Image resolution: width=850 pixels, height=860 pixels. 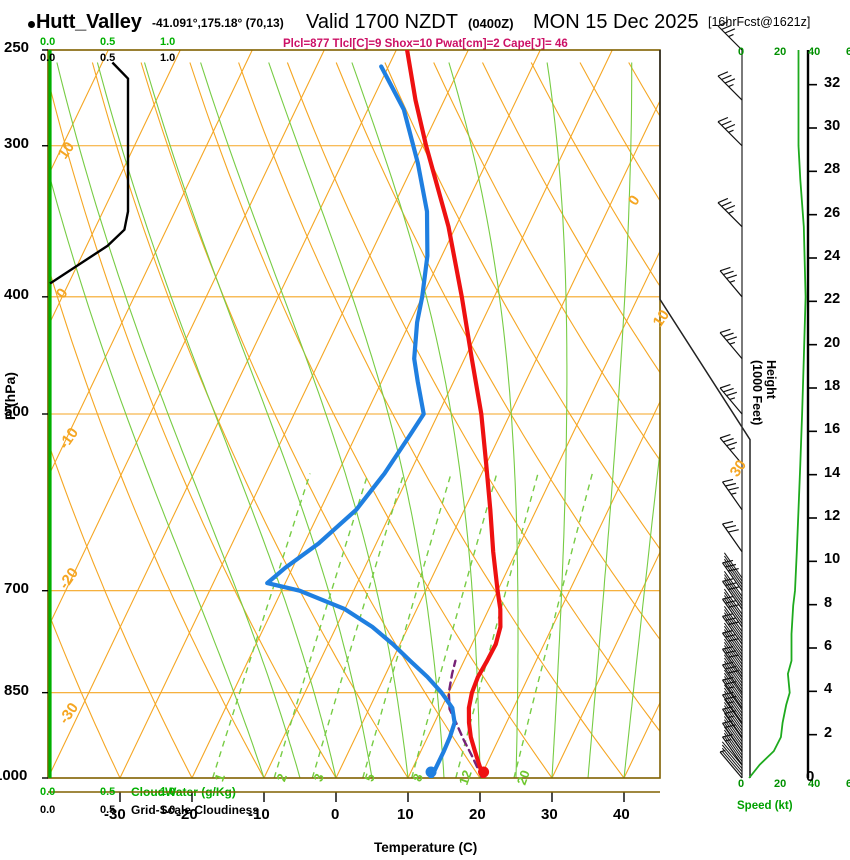 I want to click on speed-bottom-label-3: 6, so click(x=848, y=784).